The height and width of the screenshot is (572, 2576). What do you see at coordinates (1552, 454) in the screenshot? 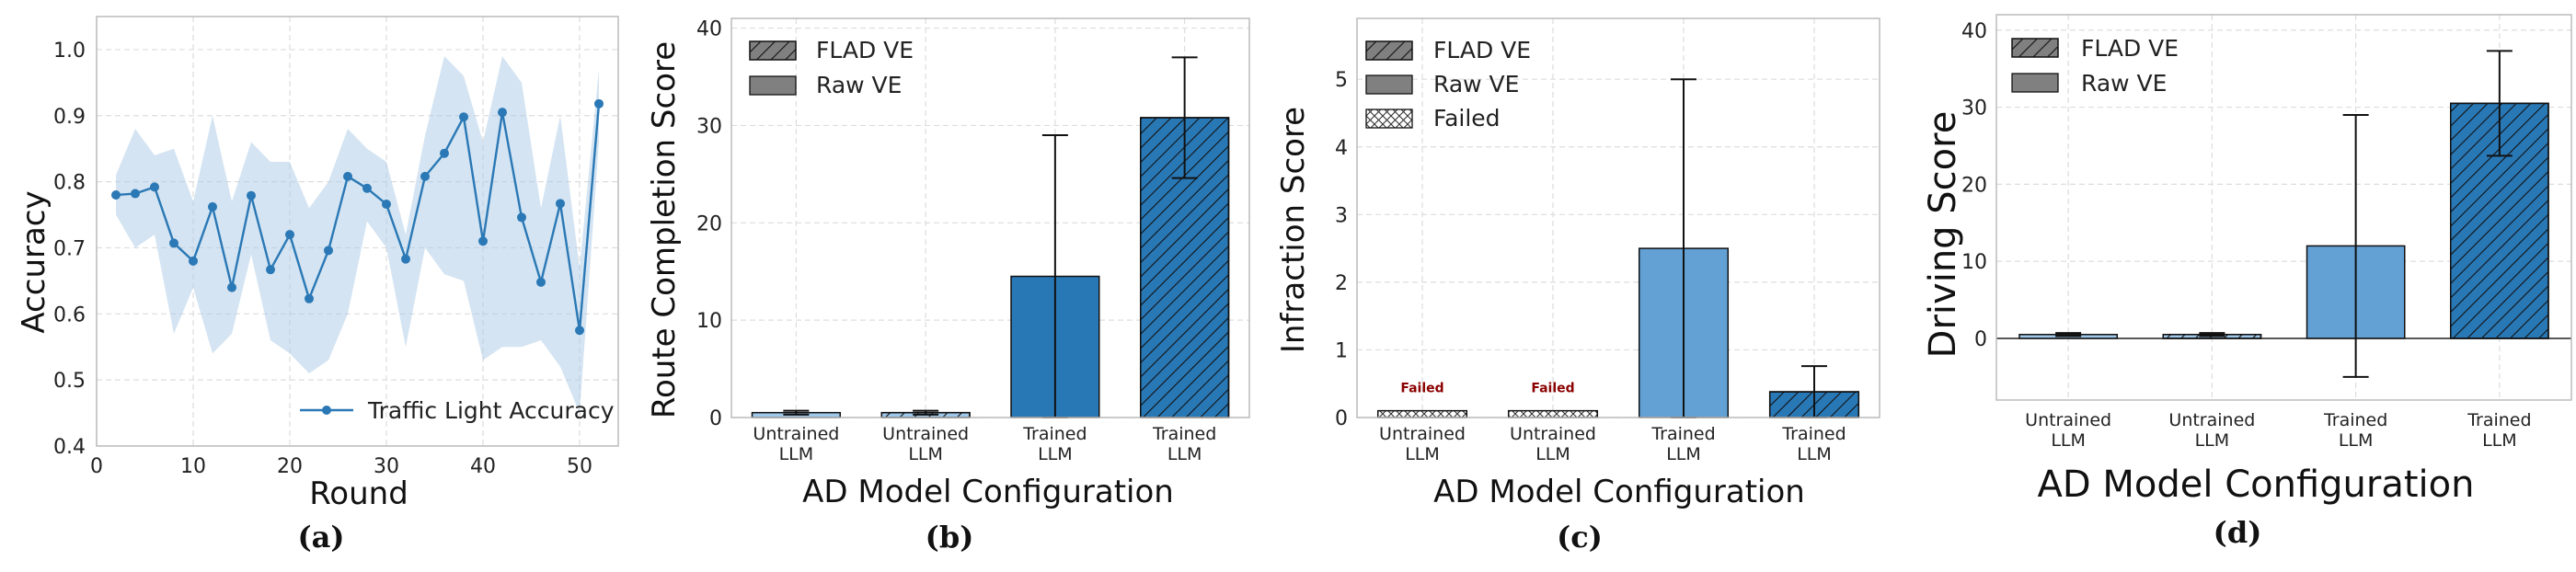
I see `panel-c-x-tick-sub-1: LLM` at bounding box center [1552, 454].